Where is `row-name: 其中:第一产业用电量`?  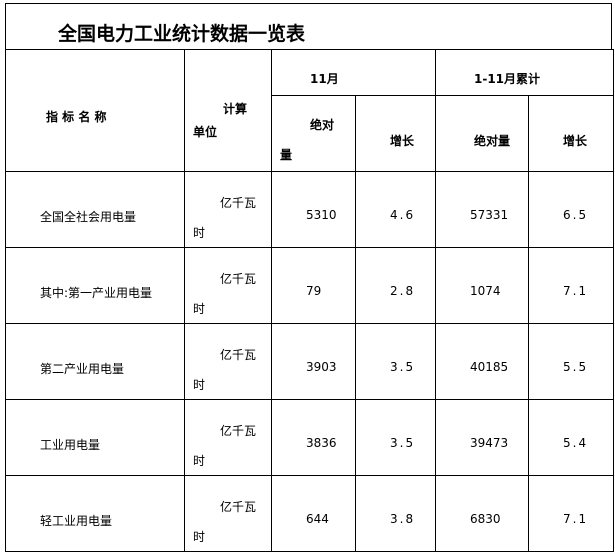
row-name: 其中:第一产业用电量 is located at coordinates (95, 285).